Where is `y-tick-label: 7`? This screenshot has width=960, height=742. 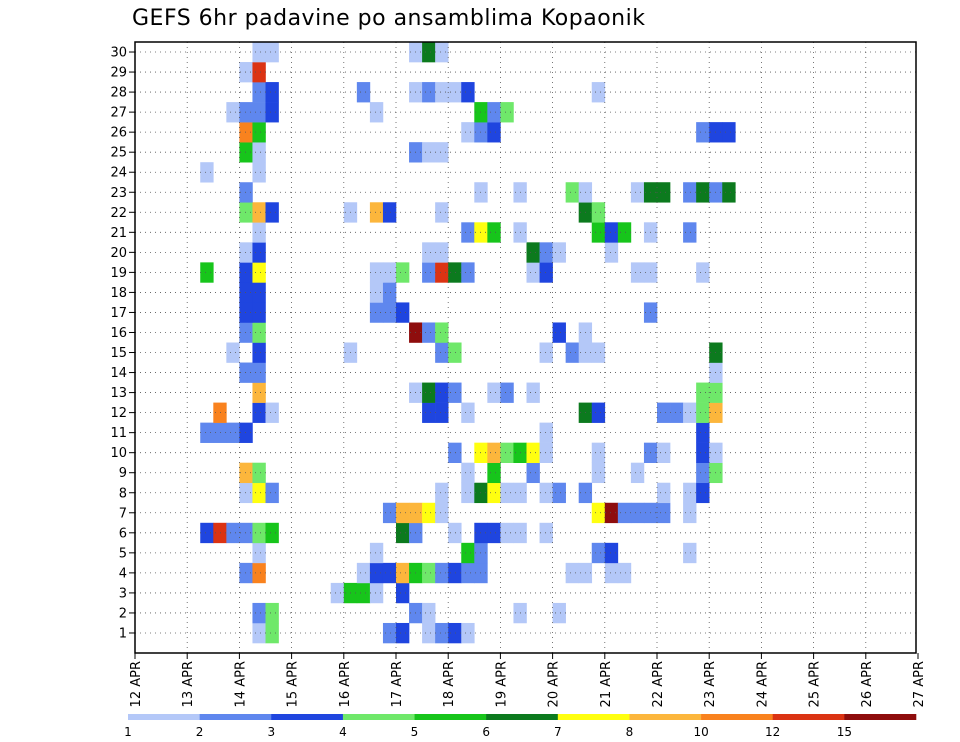
y-tick-label: 7 is located at coordinates (123, 513).